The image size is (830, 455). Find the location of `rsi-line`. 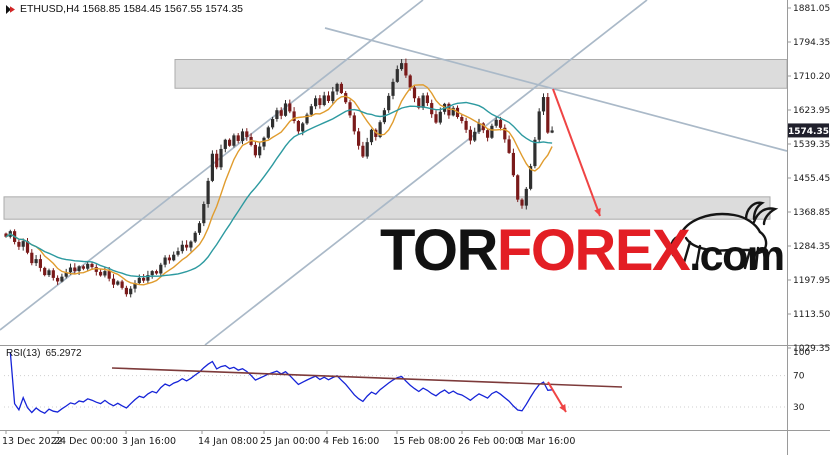

rsi-line is located at coordinates (281, 382).